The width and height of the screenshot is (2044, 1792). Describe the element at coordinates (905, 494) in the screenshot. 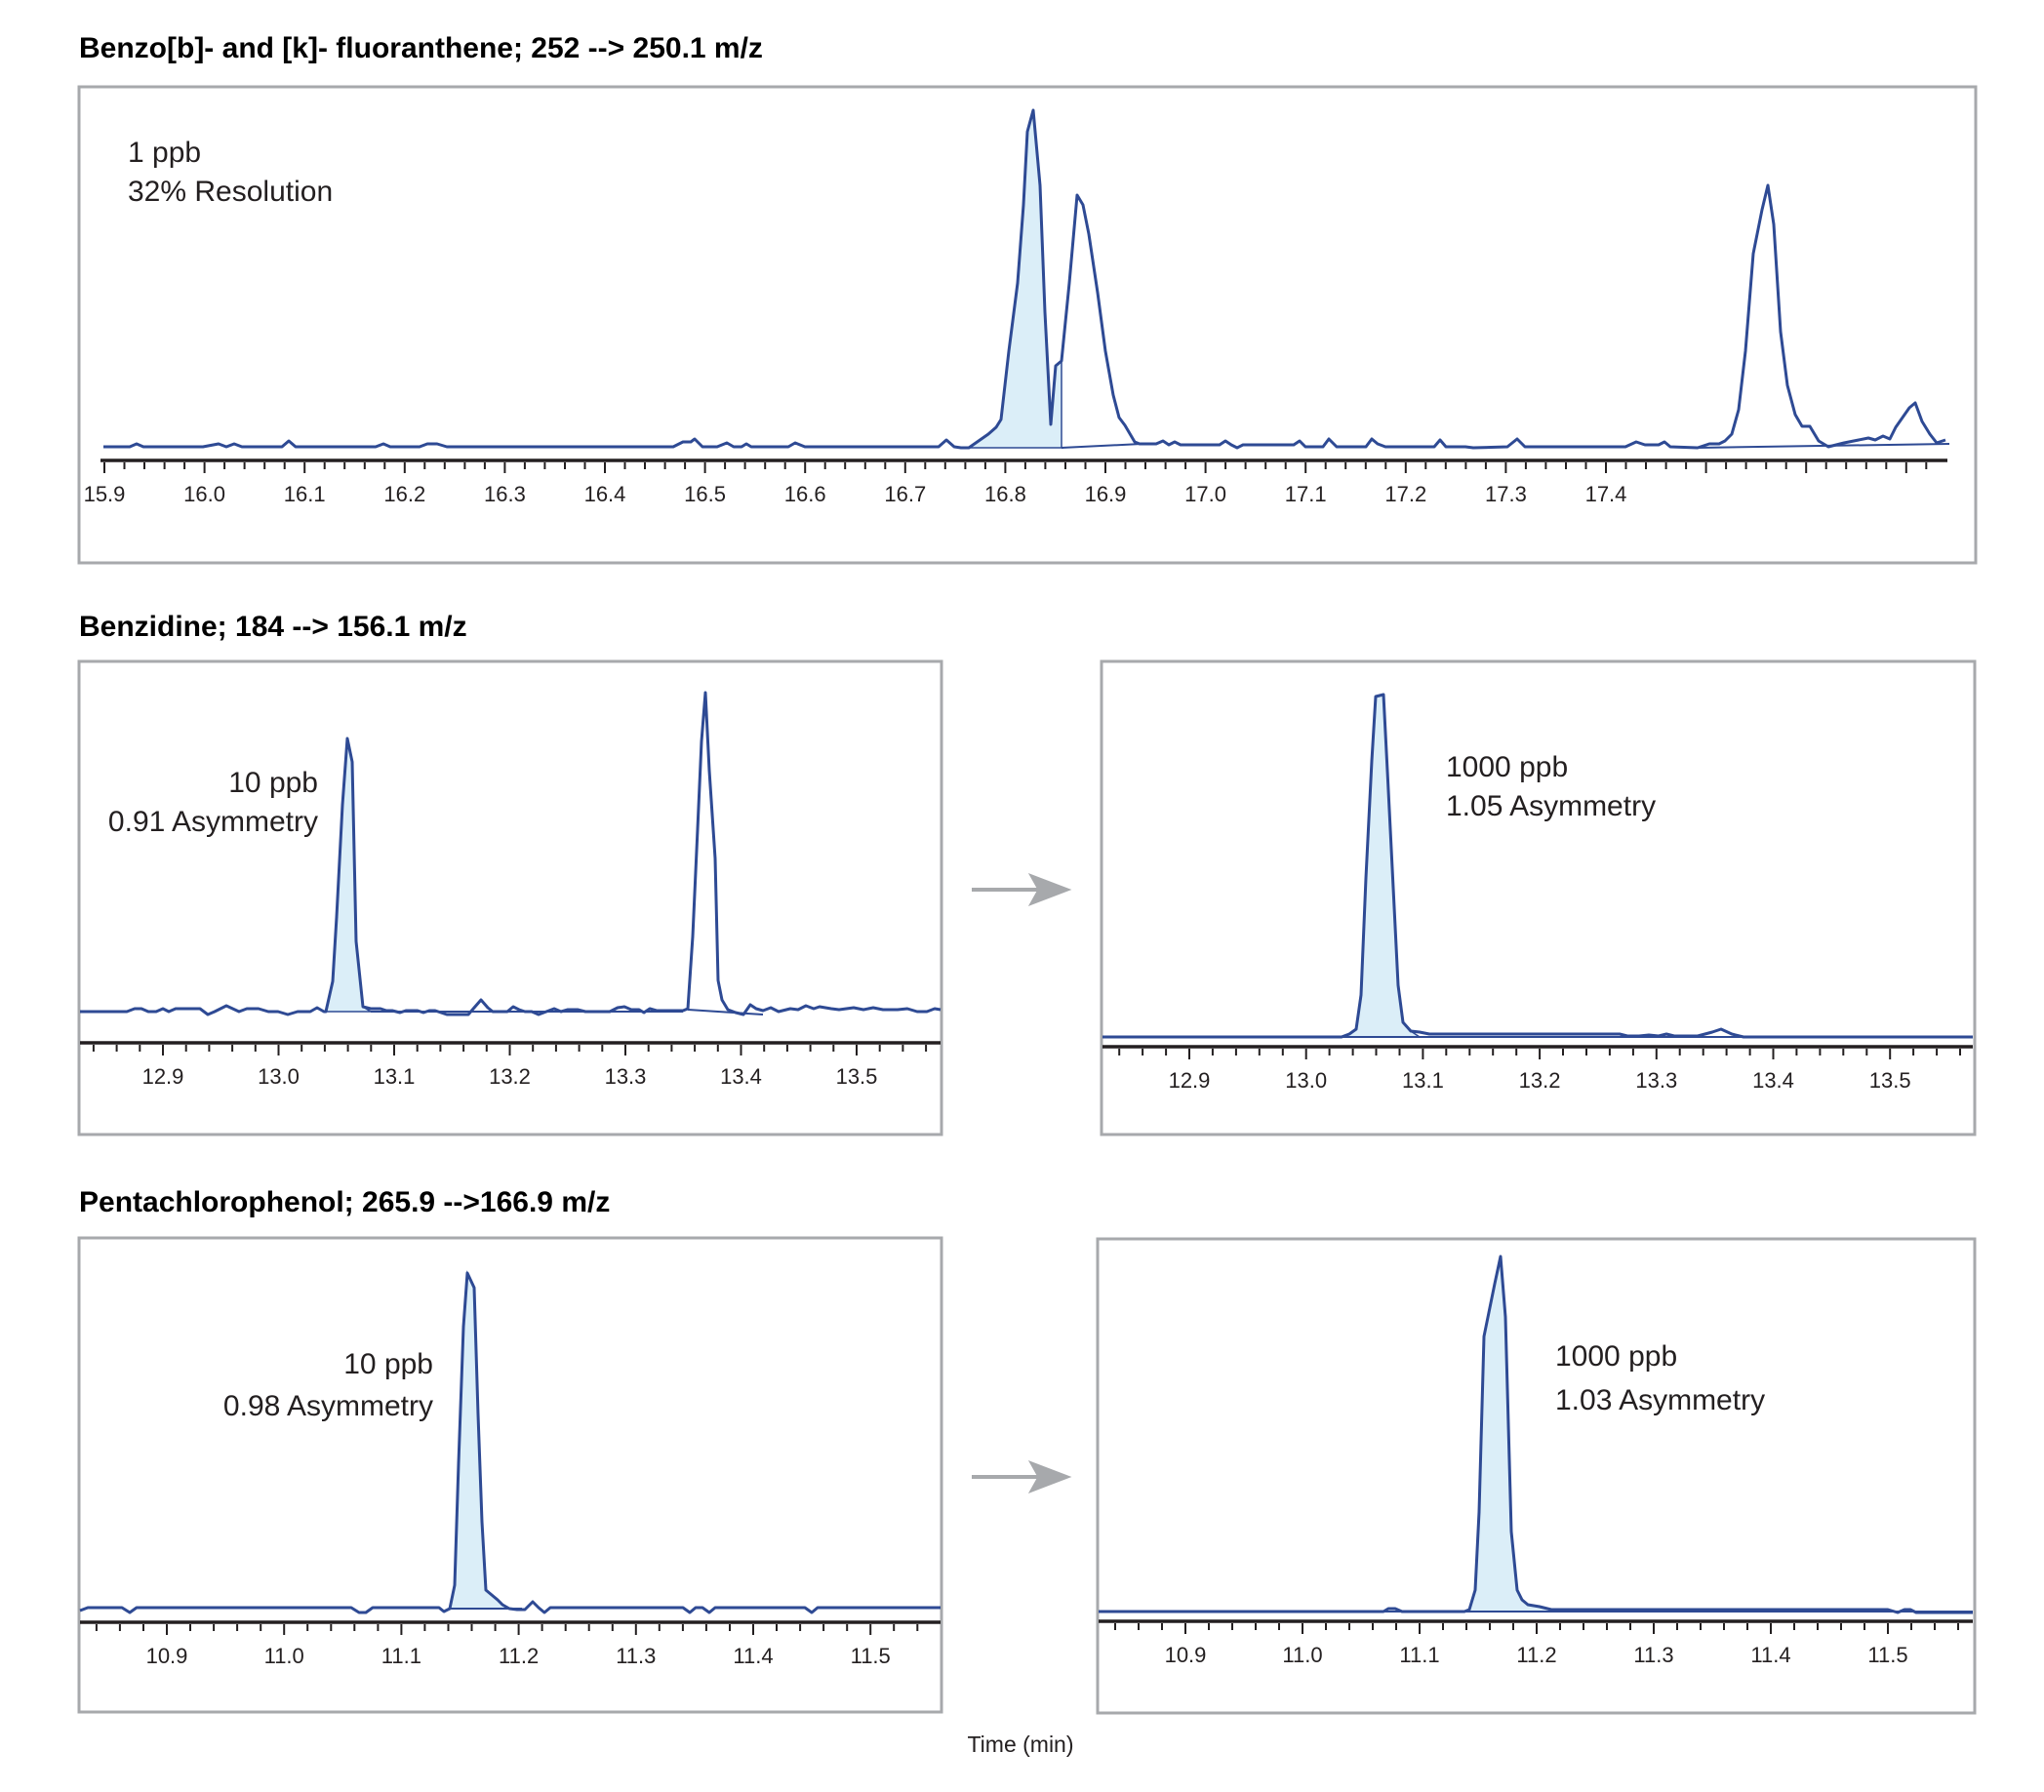

I see `tick-label: 16.7` at that location.